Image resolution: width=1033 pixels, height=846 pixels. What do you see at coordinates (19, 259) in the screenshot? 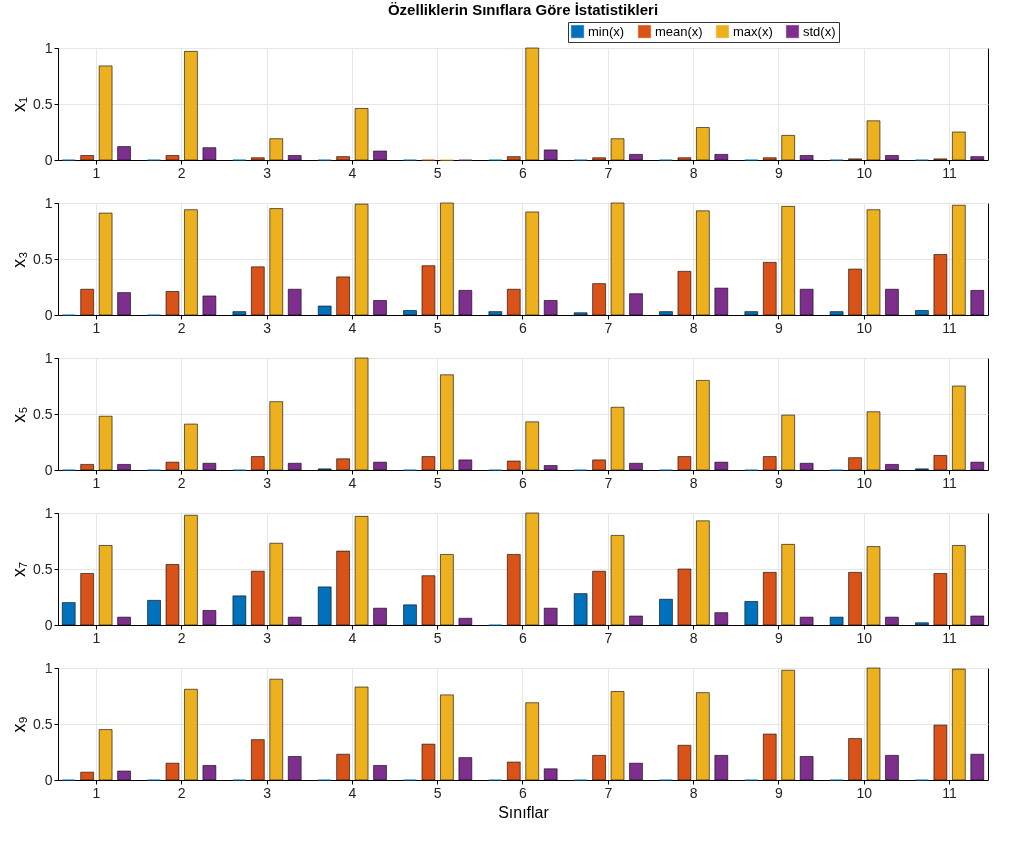
I see `y-axis-title: x₃` at bounding box center [19, 259].